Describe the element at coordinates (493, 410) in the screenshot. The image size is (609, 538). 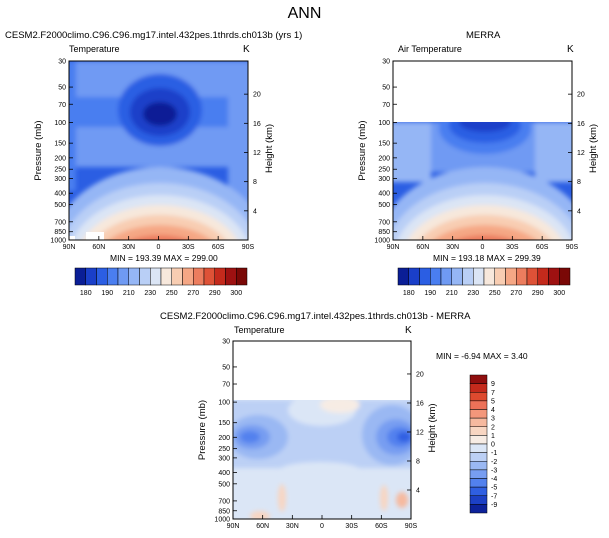
I see `diff-colorbar-label: 4` at that location.